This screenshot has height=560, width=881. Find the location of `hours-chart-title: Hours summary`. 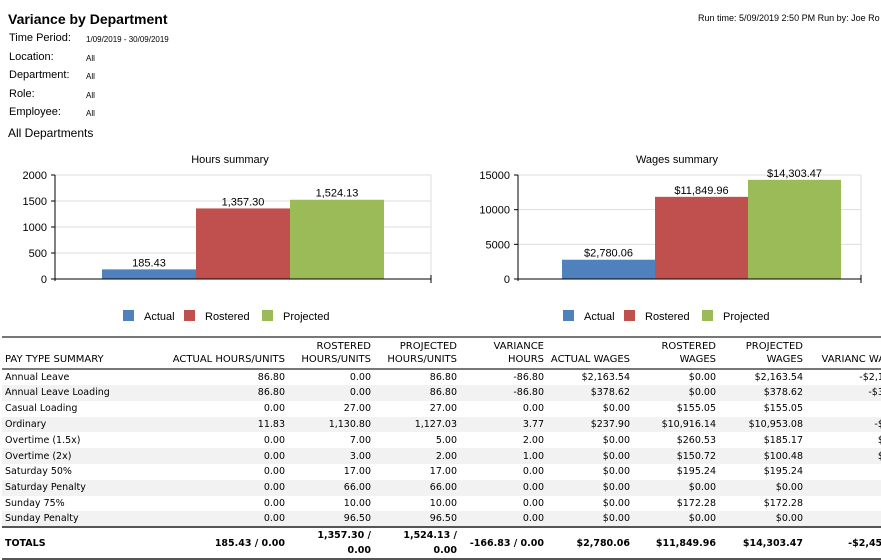

hours-chart-title: Hours summary is located at coordinates (230, 160).